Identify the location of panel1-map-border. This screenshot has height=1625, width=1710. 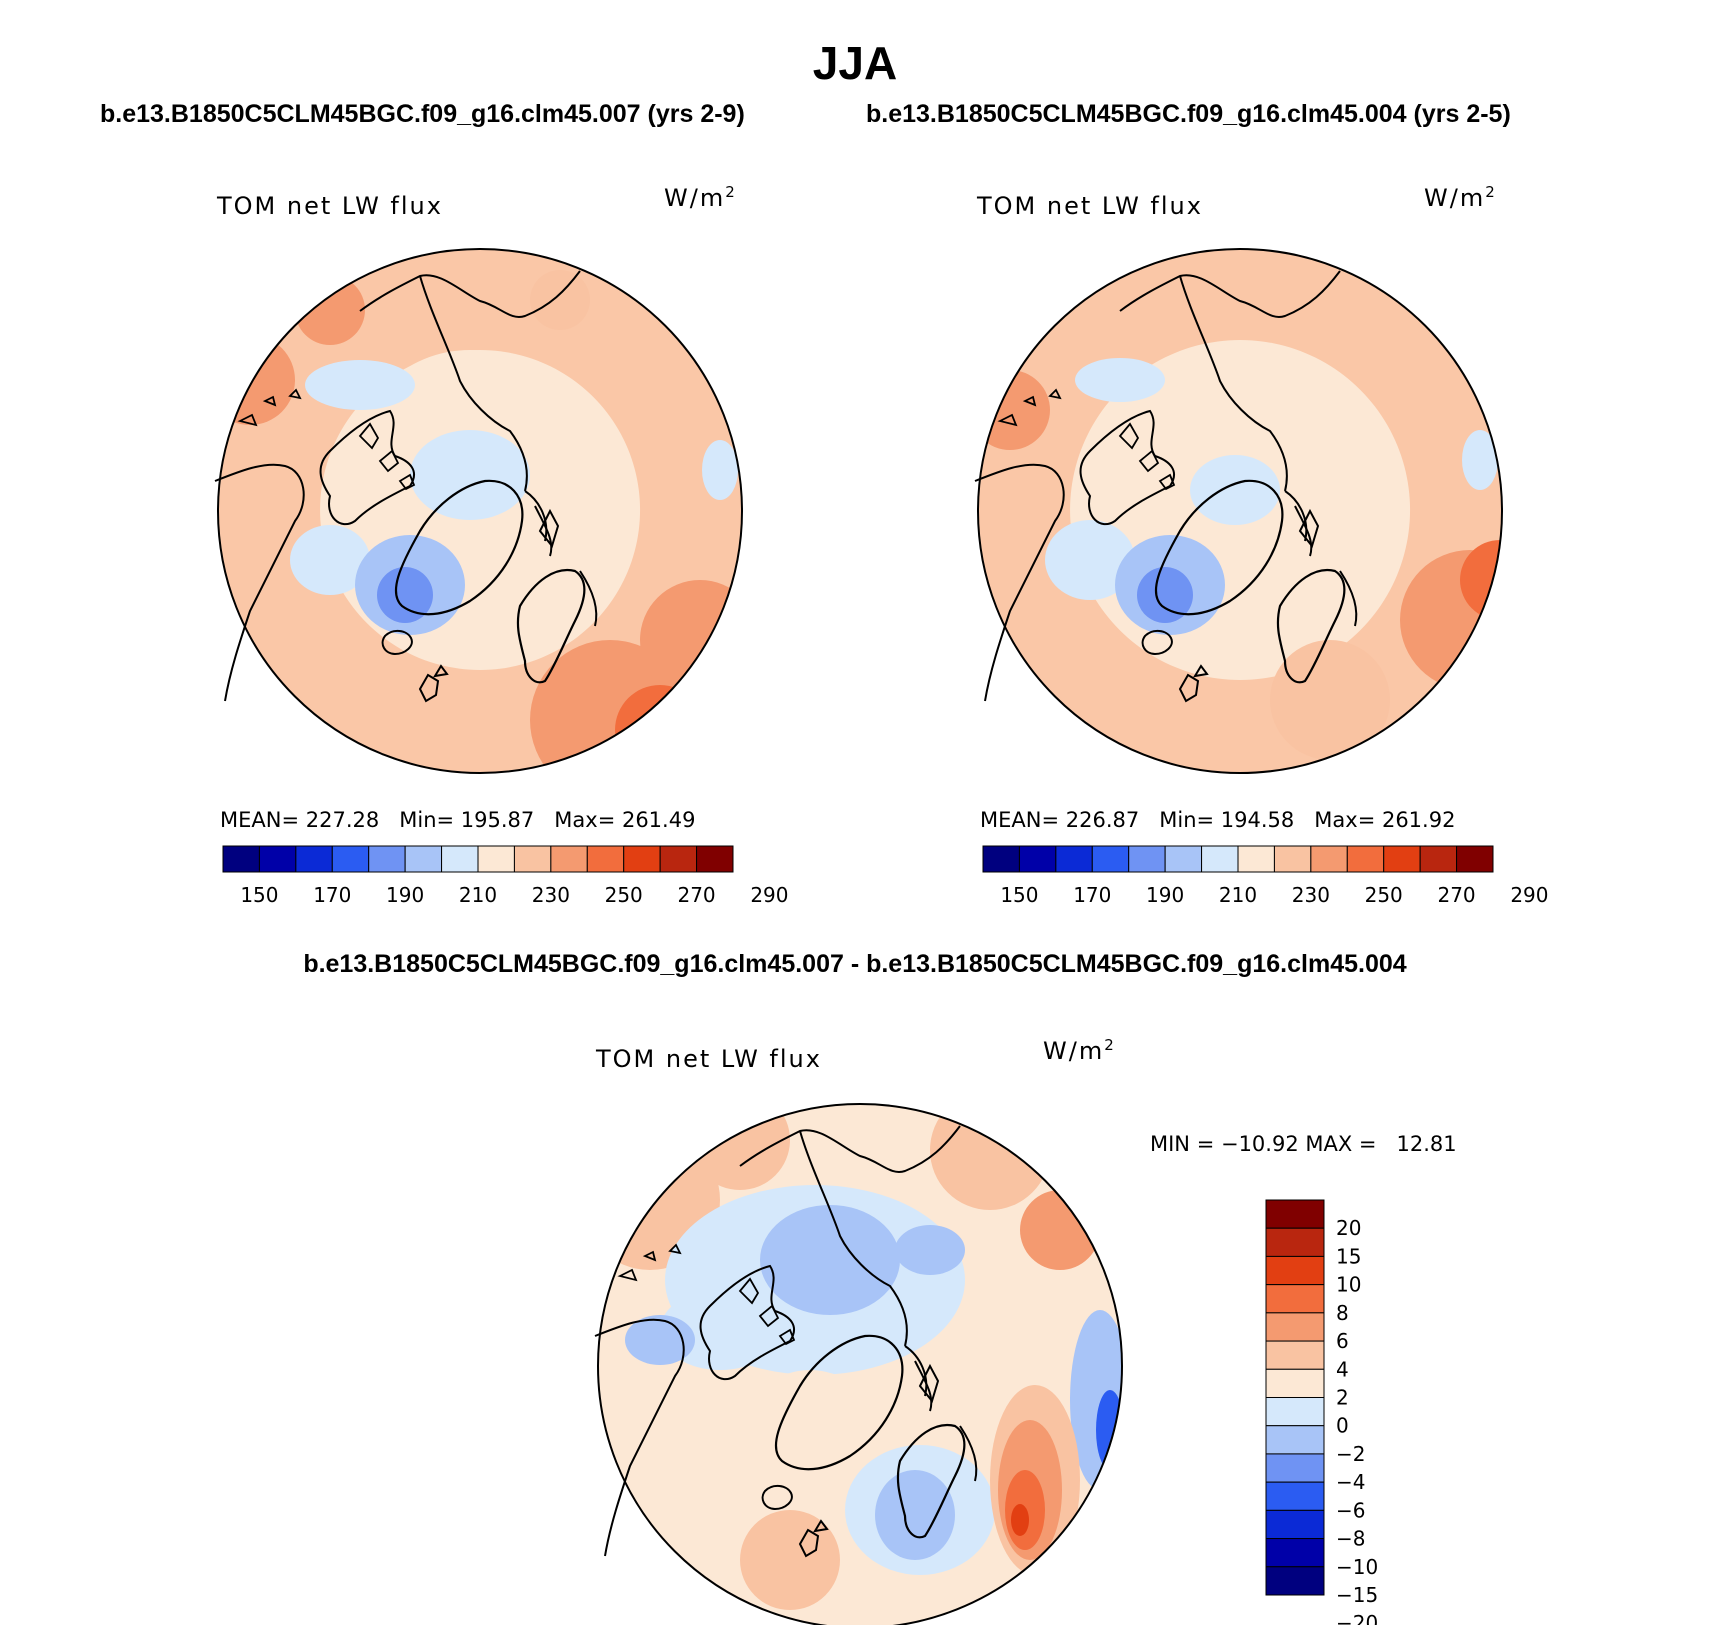
(480, 511).